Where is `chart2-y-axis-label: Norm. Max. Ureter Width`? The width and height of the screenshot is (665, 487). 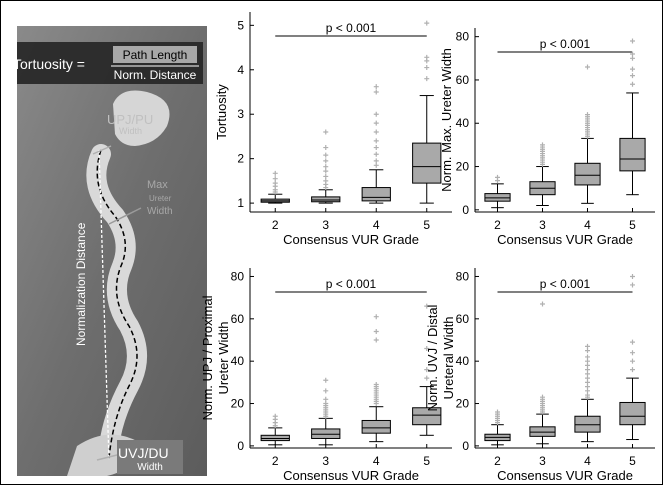
chart2-y-axis-label: Norm. Max. Ureter Width is located at coordinates (446, 120).